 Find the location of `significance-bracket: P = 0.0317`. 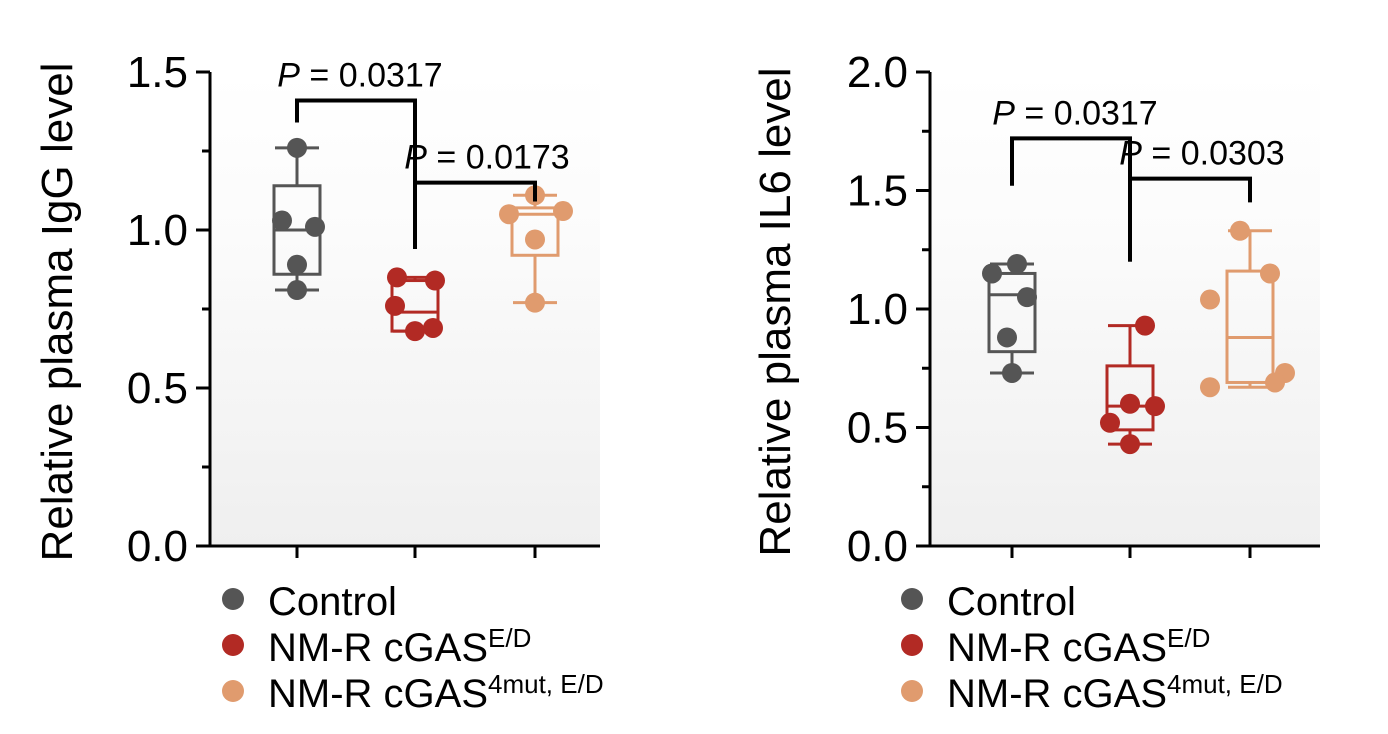

significance-bracket: P = 0.0317 is located at coordinates (360, 152).